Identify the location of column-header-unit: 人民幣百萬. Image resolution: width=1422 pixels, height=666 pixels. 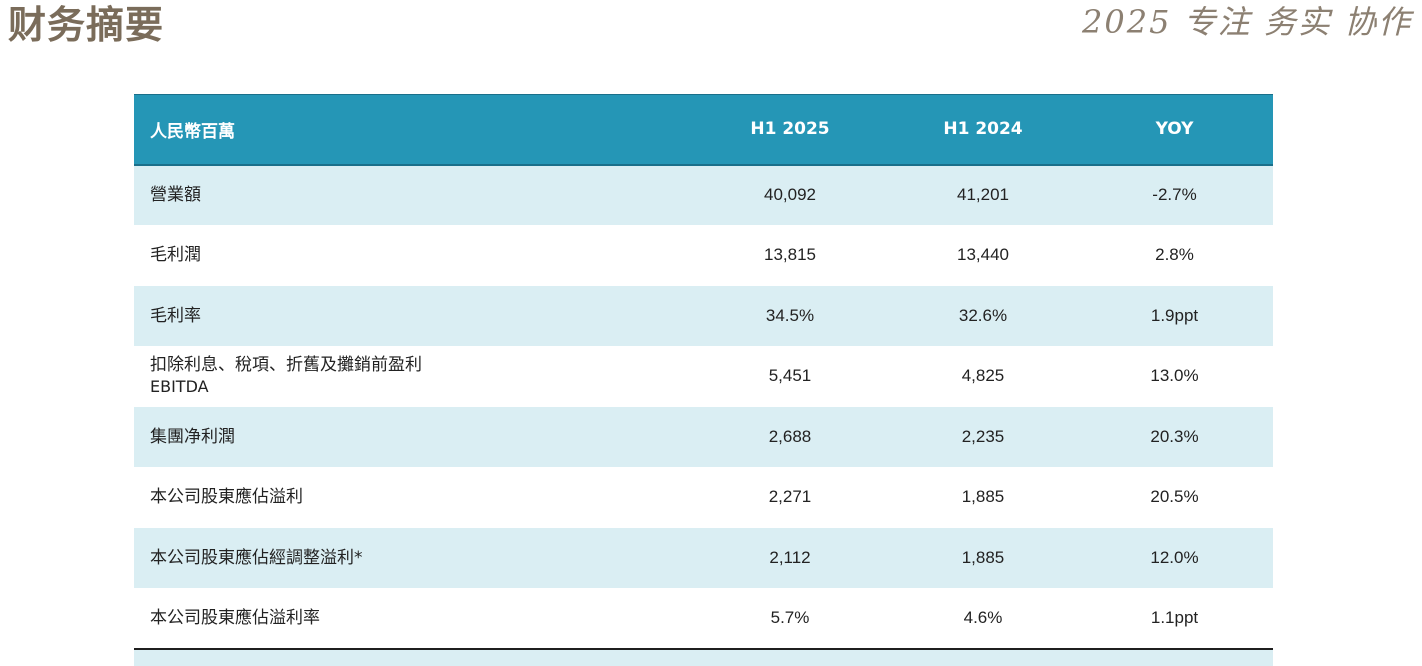
(412, 130).